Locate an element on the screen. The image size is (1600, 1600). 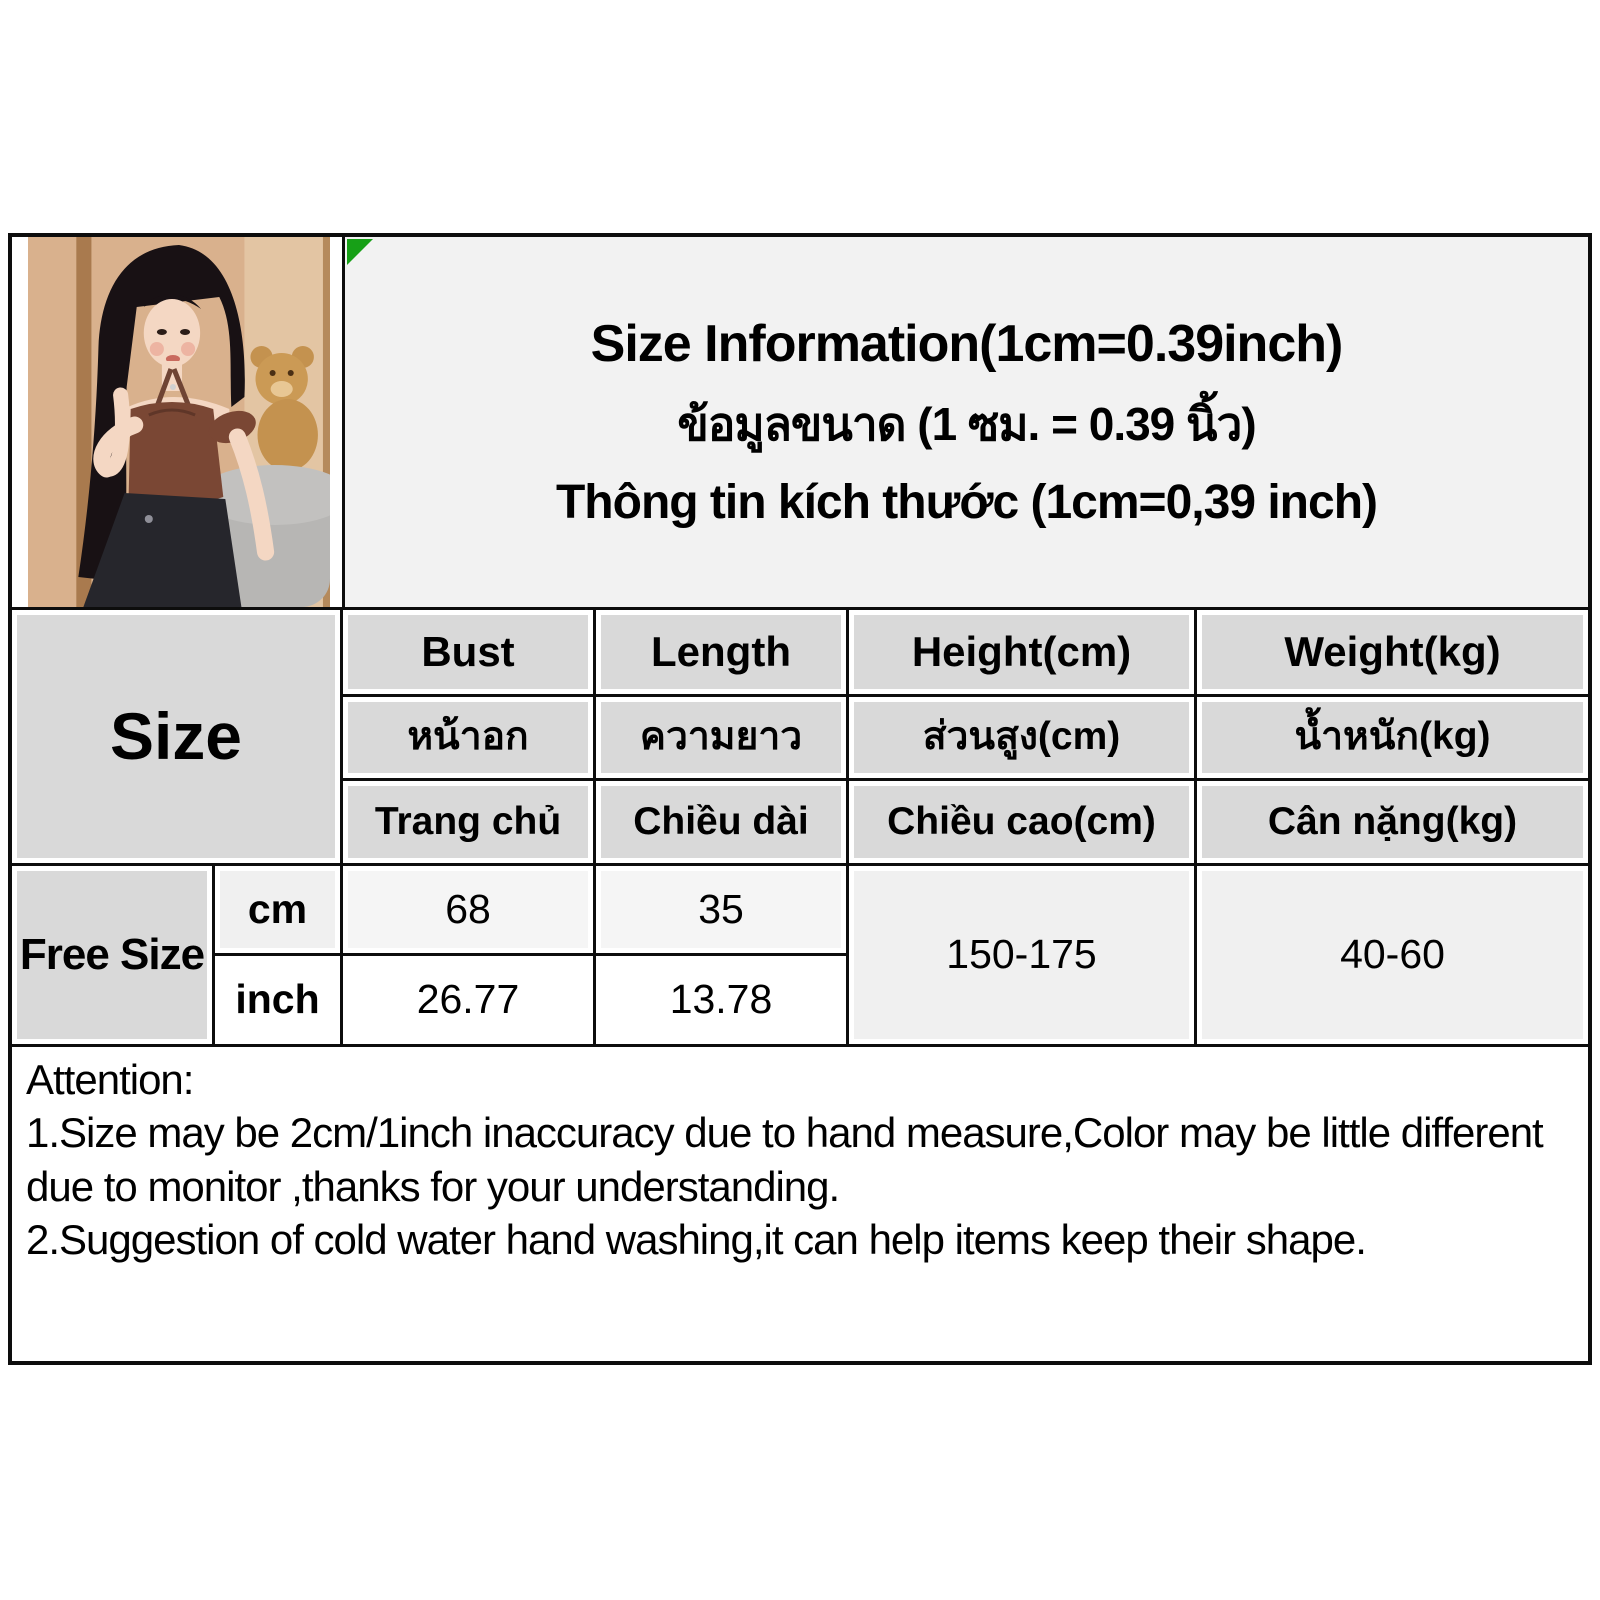
size-label: Size is located at coordinates (176, 736).